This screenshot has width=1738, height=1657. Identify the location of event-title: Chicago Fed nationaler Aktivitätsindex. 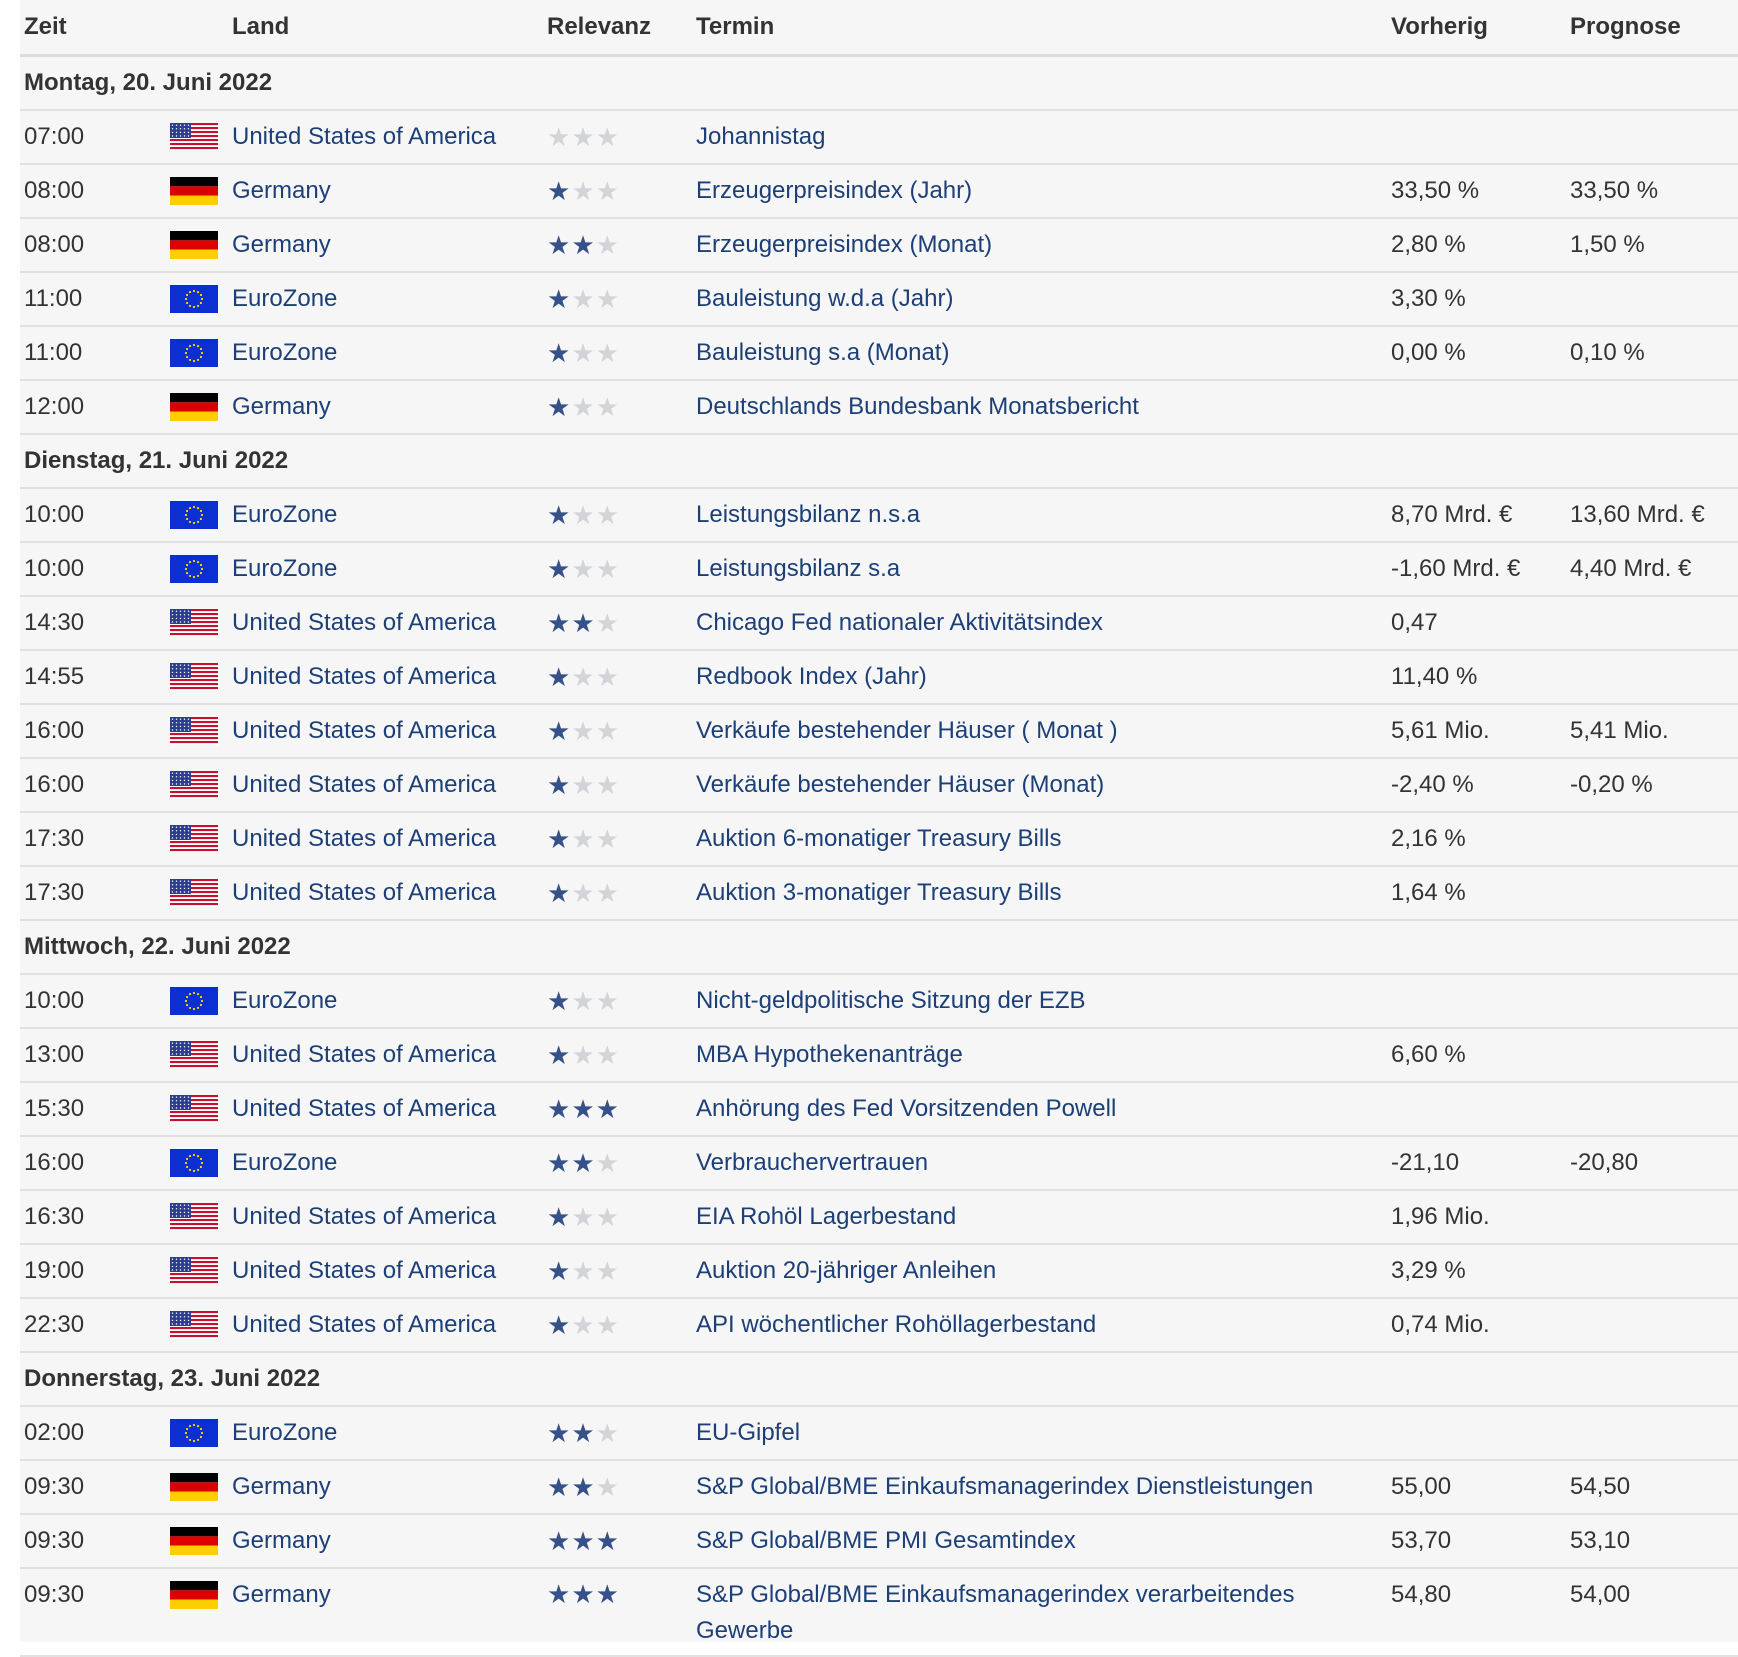
(899, 622).